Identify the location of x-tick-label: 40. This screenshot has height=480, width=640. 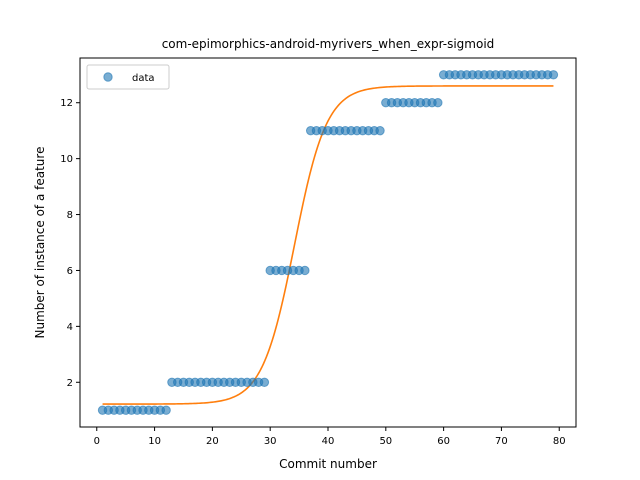
(328, 441).